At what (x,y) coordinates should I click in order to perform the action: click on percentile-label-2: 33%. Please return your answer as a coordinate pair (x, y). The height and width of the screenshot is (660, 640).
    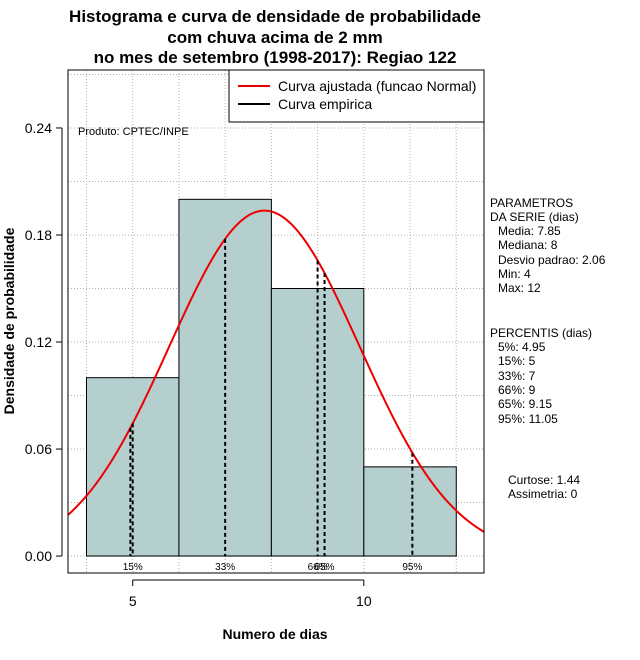
    Looking at the image, I should click on (225, 567).